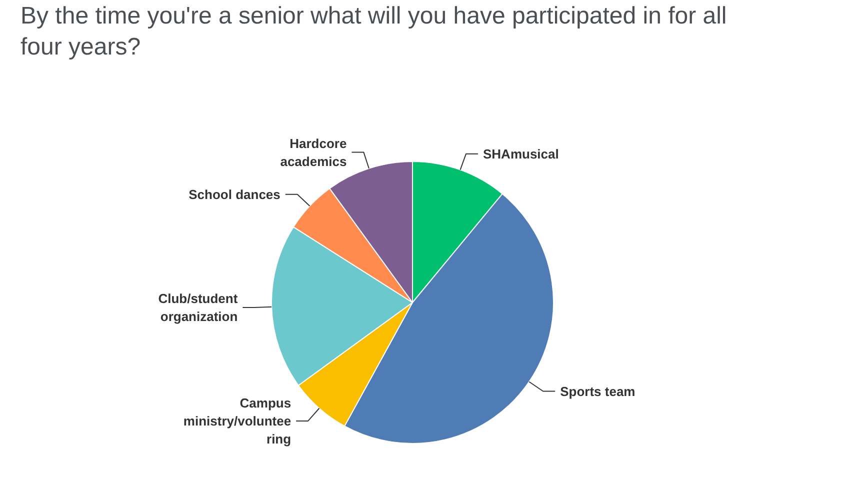  Describe the element at coordinates (237, 420) in the screenshot. I see `slice-label: Campus ministry/volunteering` at that location.